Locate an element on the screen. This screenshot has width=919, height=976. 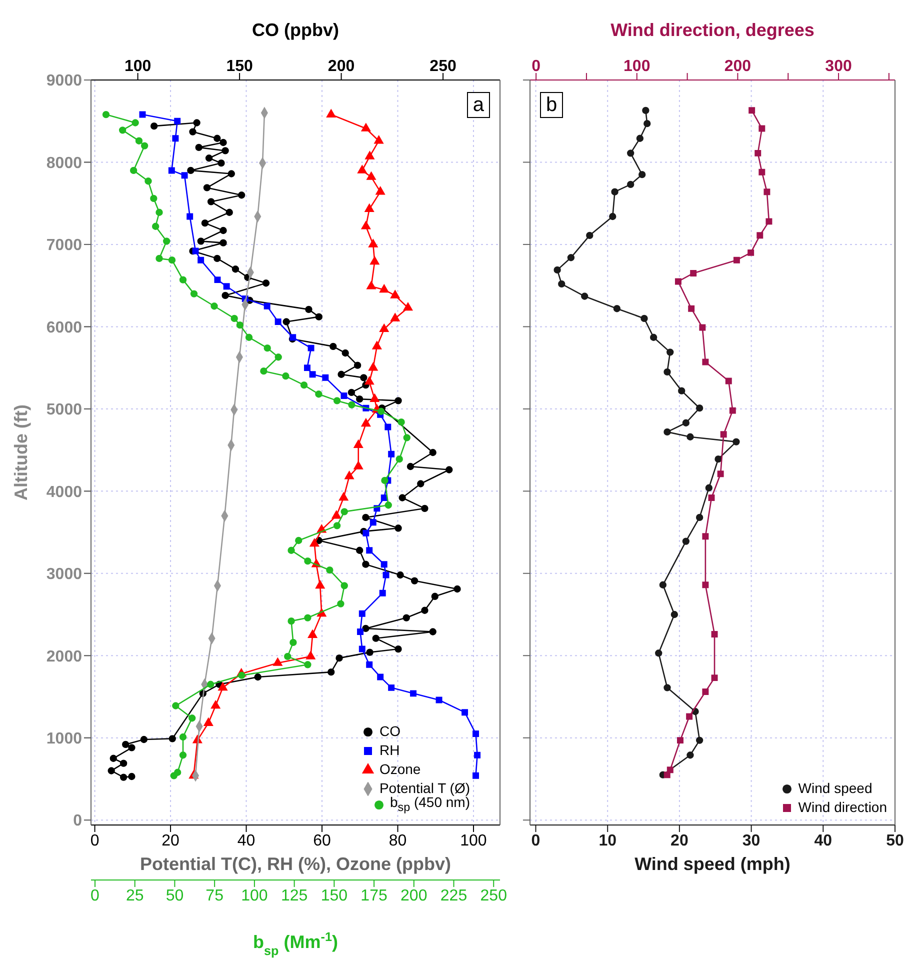
x-tick-label: 80 is located at coordinates (397, 841).